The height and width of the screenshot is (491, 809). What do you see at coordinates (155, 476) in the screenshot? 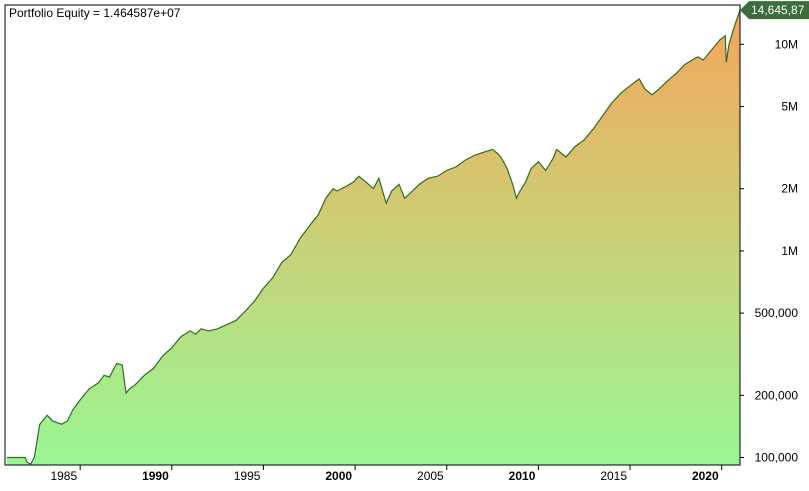
I see `x-tick-label: 1990` at bounding box center [155, 476].